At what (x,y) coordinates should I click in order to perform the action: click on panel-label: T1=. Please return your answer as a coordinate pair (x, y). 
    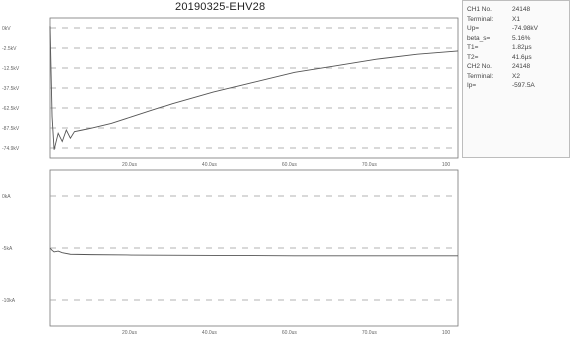
    Looking at the image, I should click on (473, 47).